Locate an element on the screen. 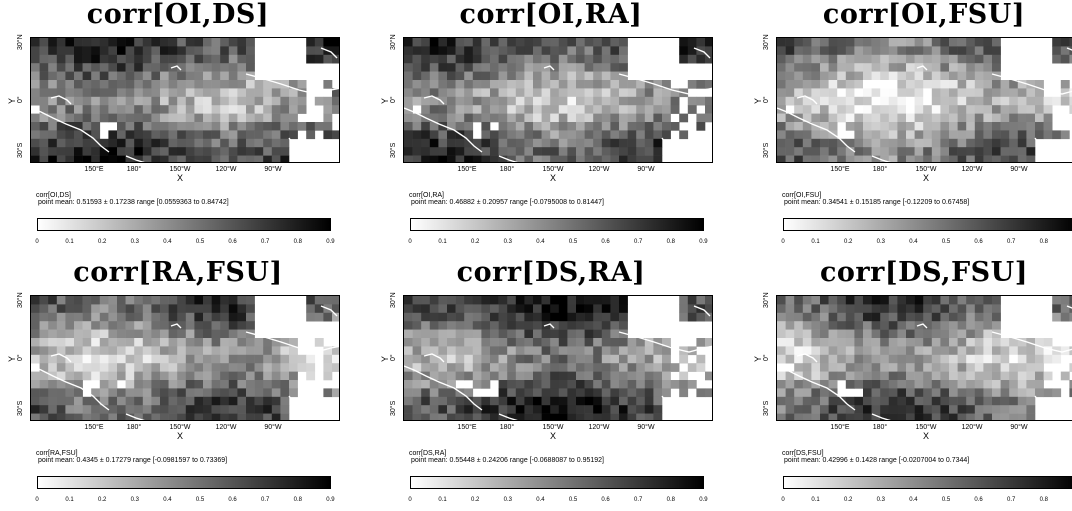 Image resolution: width=1072 pixels, height=511 pixels. heatmap-plot is located at coordinates (924, 358).